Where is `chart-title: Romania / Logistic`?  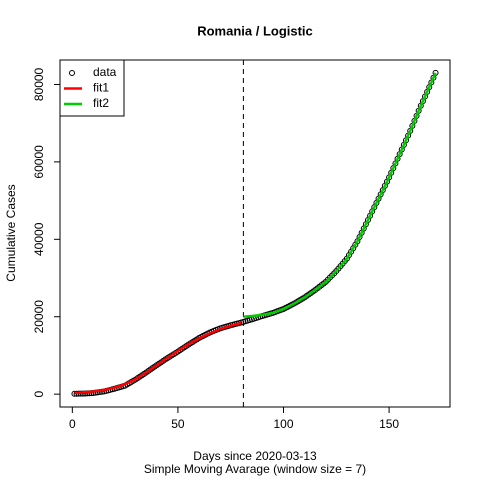 chart-title: Romania / Logistic is located at coordinates (255, 30).